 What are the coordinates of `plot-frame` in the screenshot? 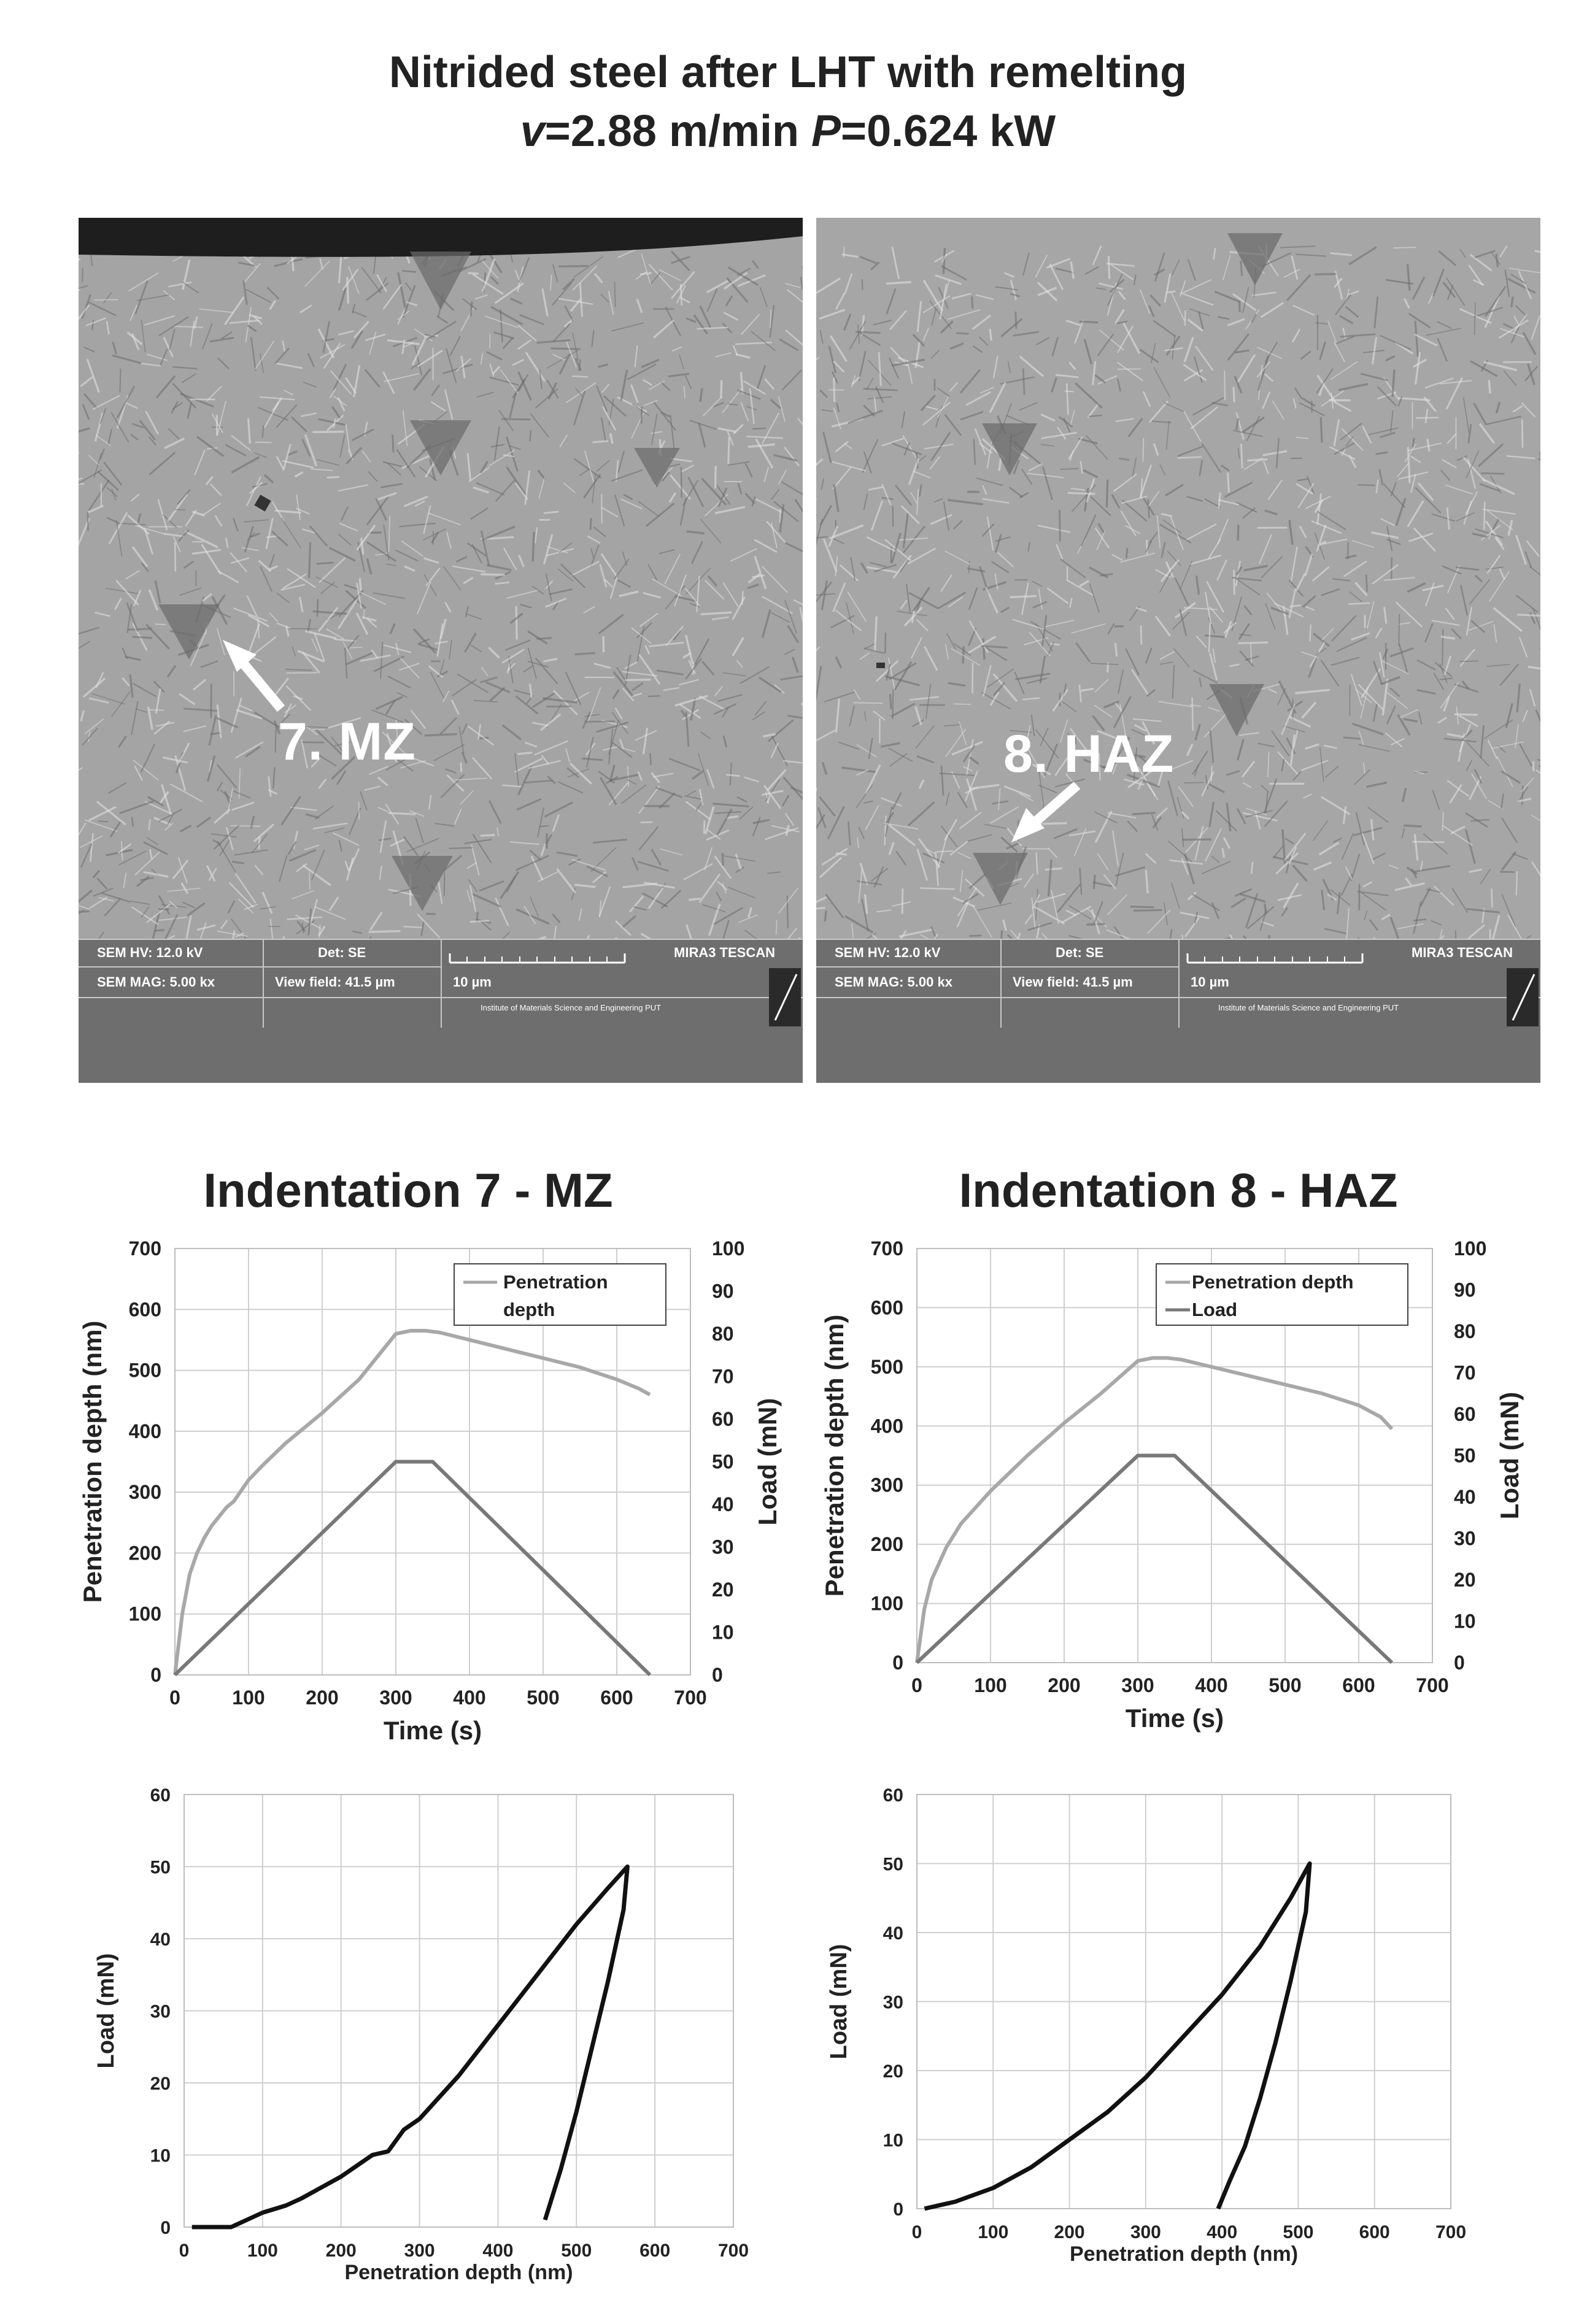 It's located at (1183, 2001).